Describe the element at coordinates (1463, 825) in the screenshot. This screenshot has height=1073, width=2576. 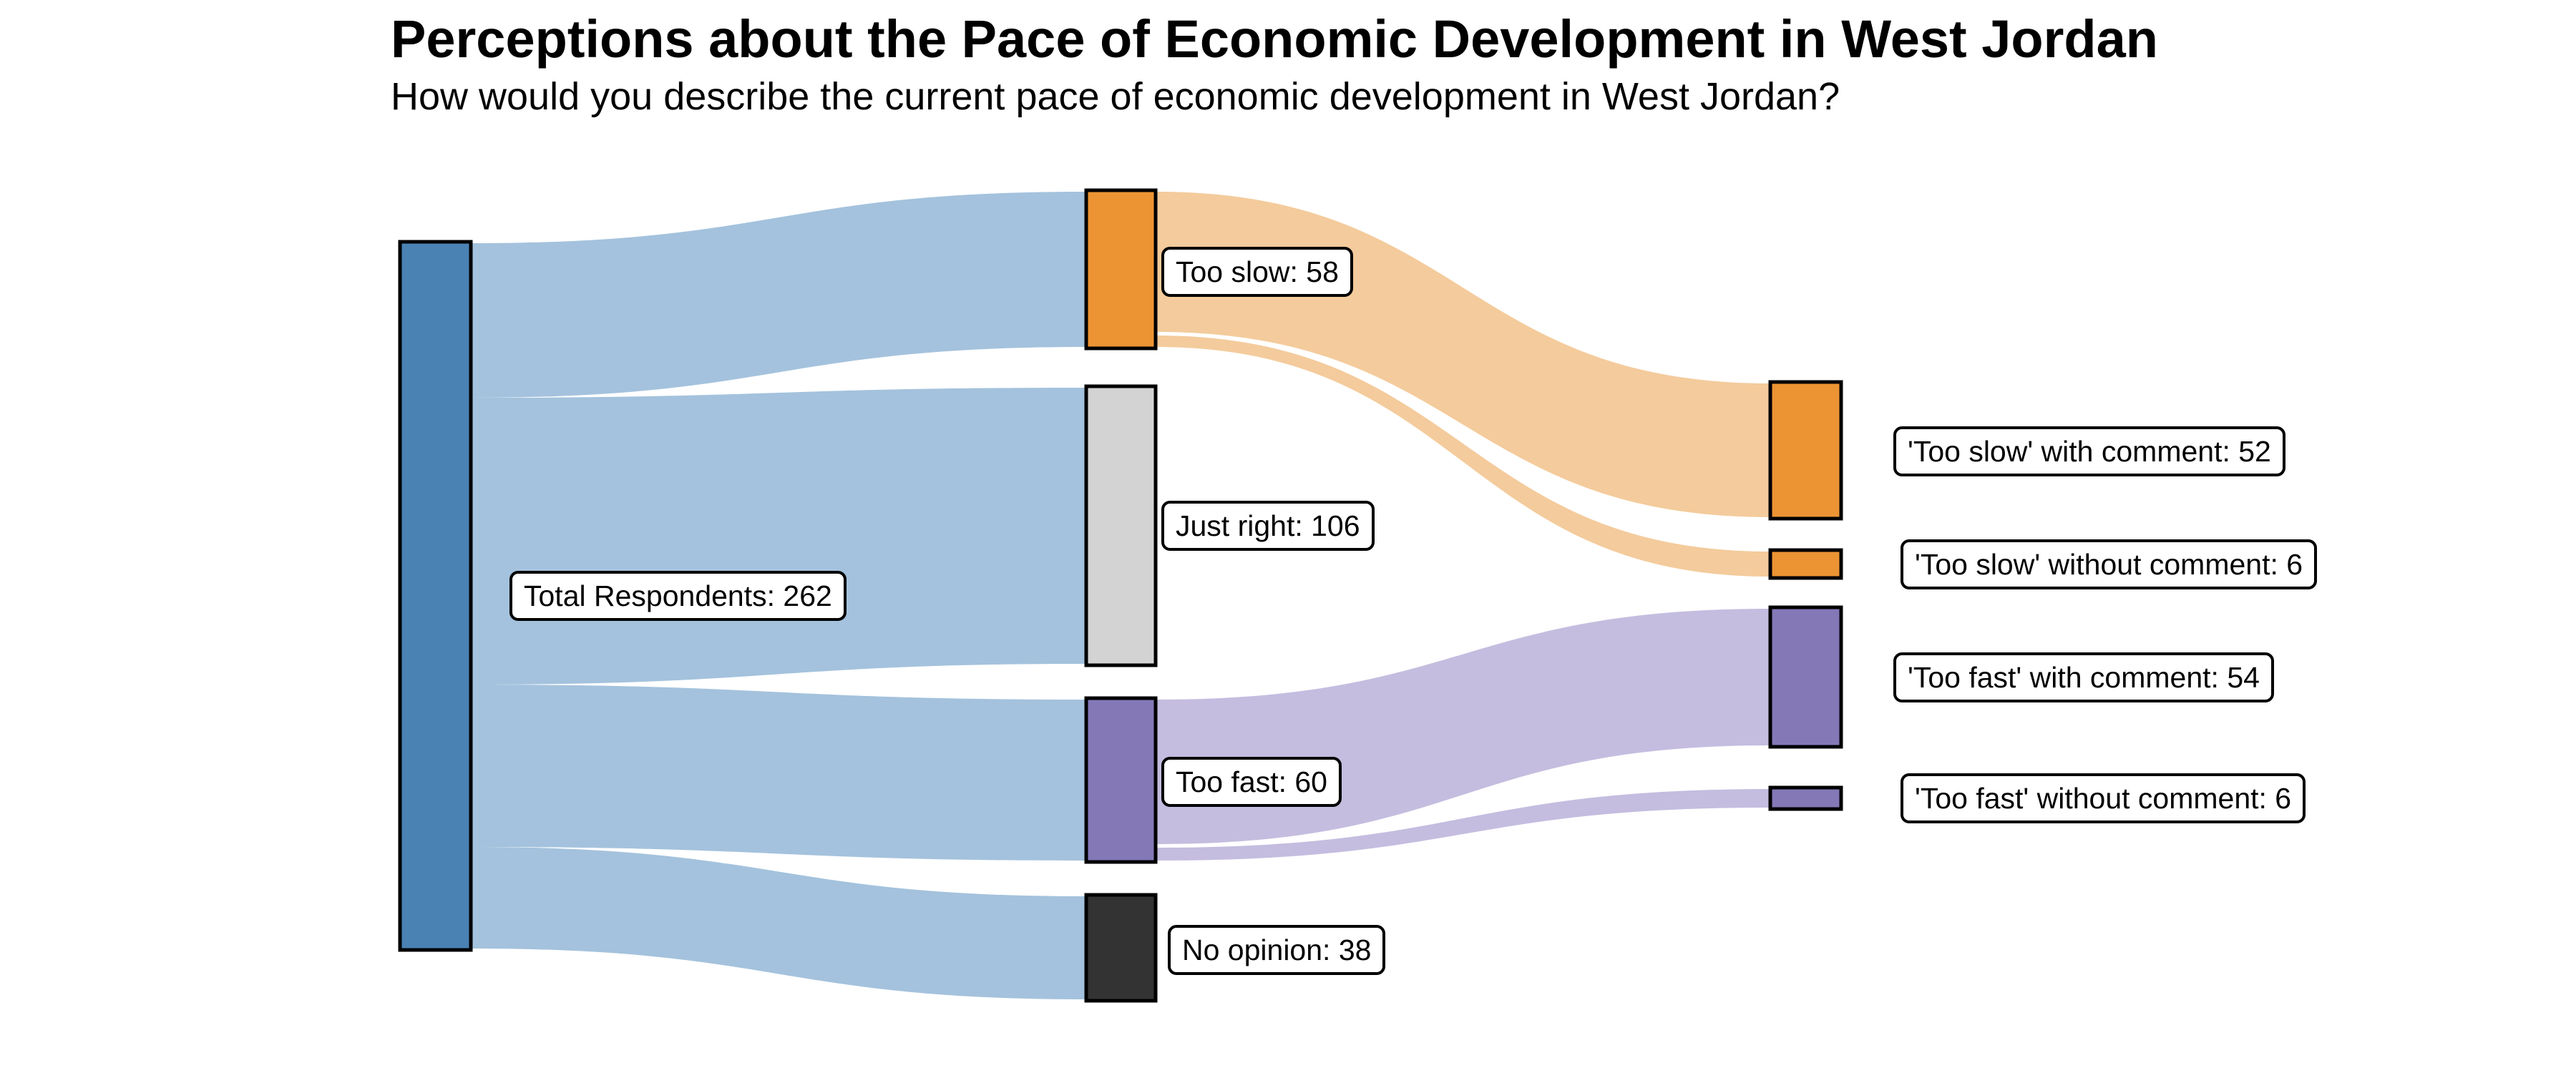
I see `sankey-link-too_fast-fast_without` at that location.